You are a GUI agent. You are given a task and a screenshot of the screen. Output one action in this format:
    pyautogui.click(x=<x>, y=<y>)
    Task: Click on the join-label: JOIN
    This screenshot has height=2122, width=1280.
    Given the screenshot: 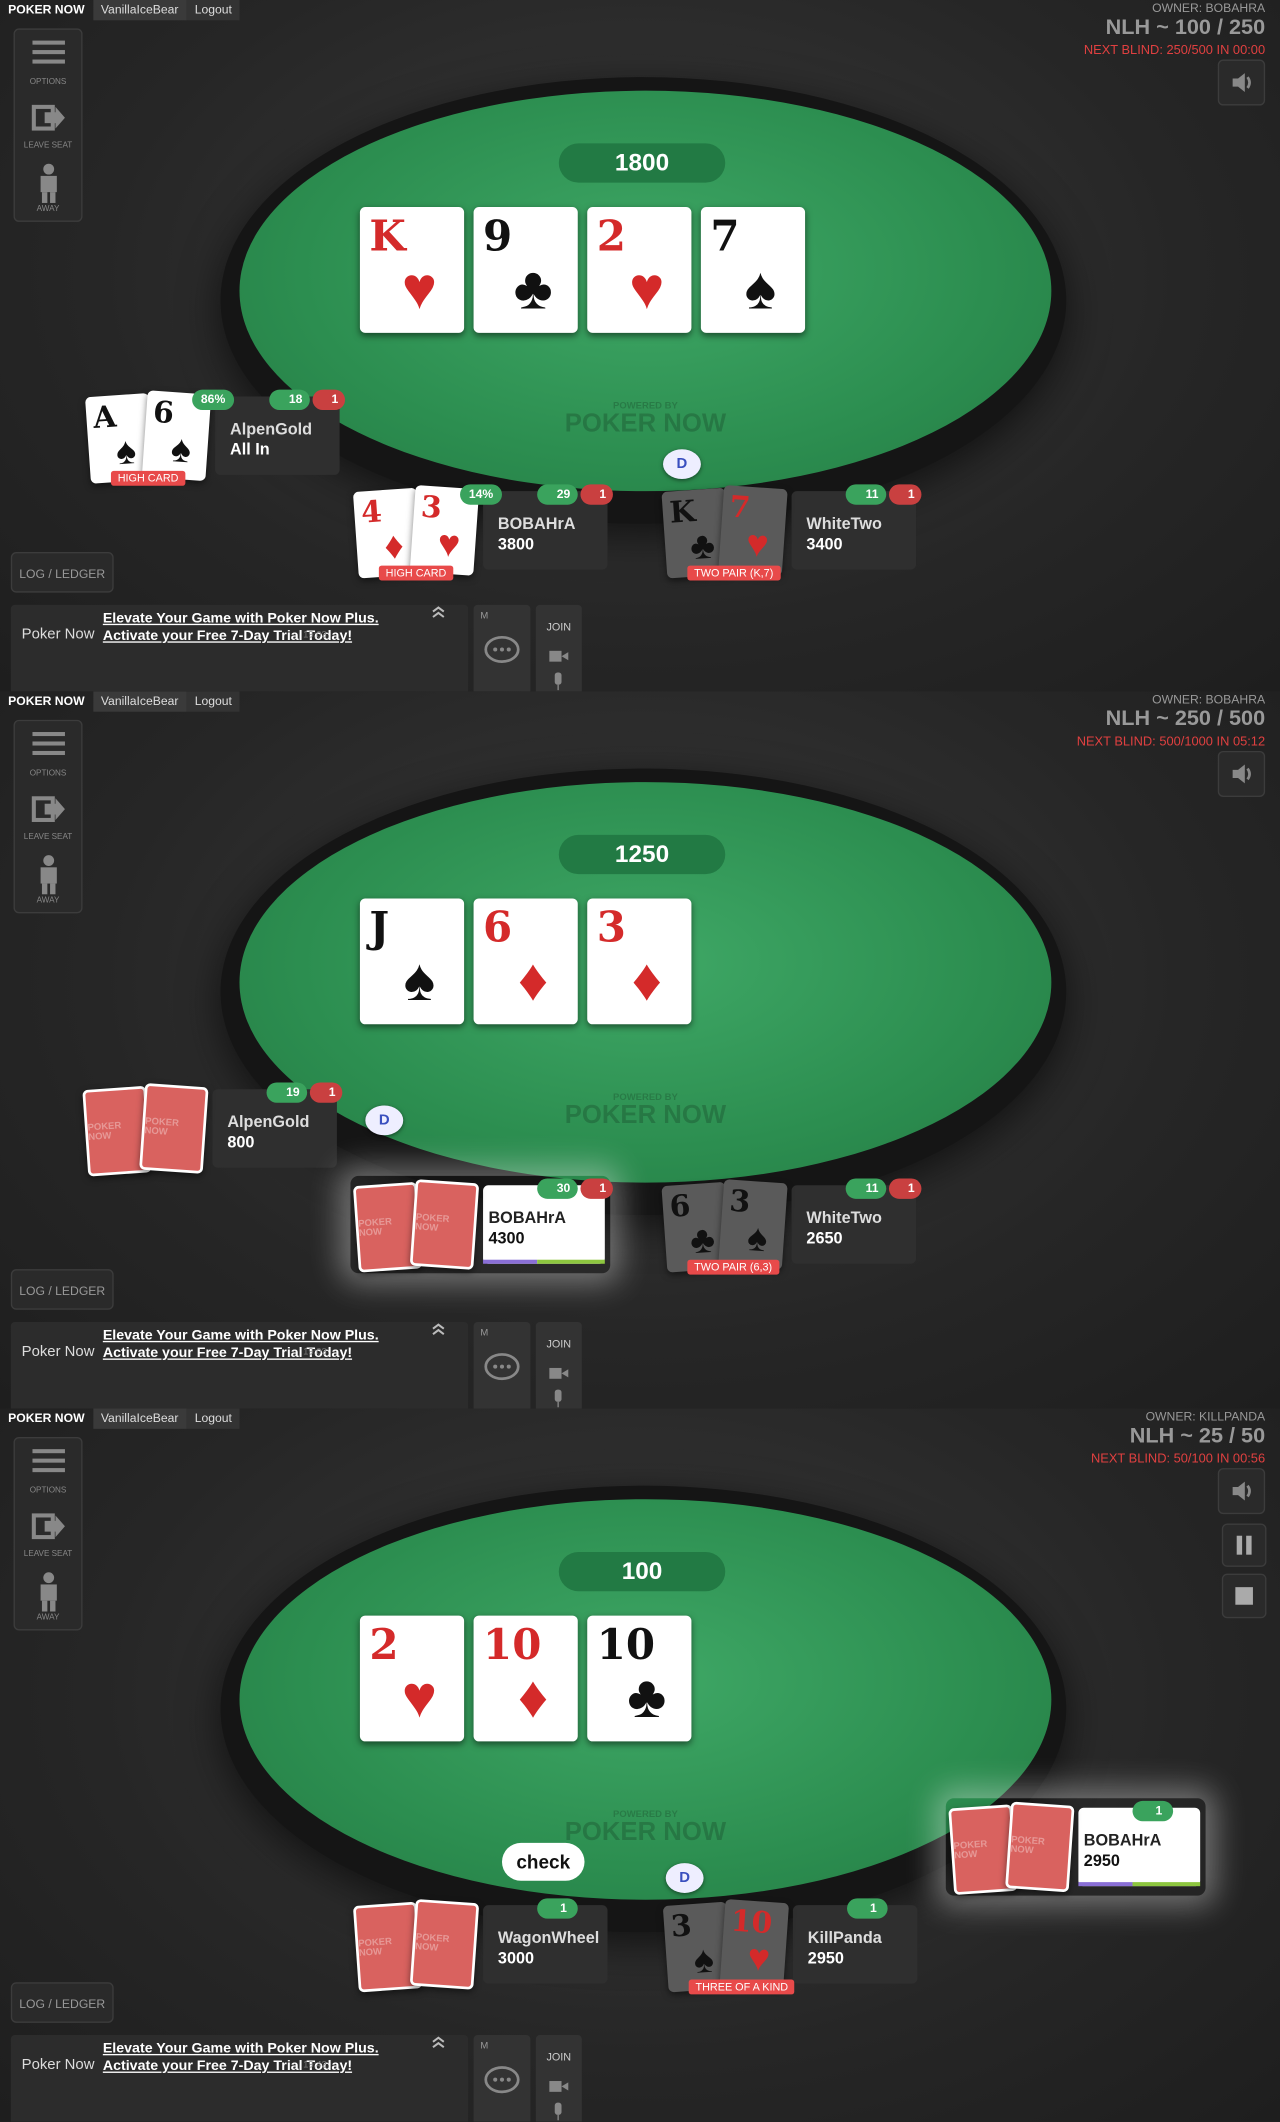 What is the action you would take?
    pyautogui.click(x=559, y=1344)
    